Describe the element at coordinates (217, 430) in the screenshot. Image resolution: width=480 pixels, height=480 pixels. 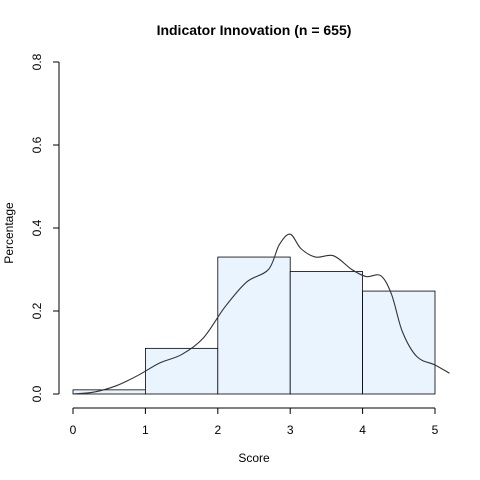
I see `x-tick-label: 2` at that location.